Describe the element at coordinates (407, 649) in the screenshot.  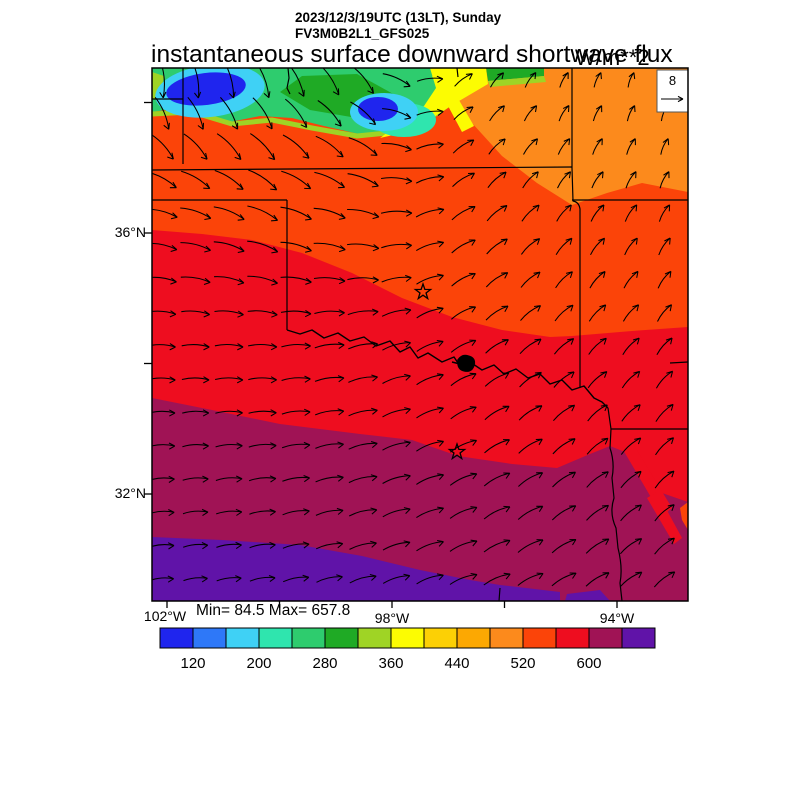
I see `colorbar: 120 200 280 360 440 520 600` at that location.